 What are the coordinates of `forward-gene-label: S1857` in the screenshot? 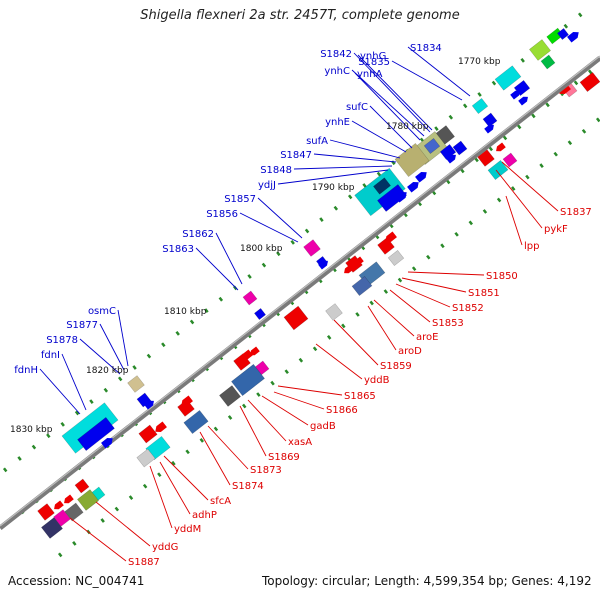 It's located at (240, 199).